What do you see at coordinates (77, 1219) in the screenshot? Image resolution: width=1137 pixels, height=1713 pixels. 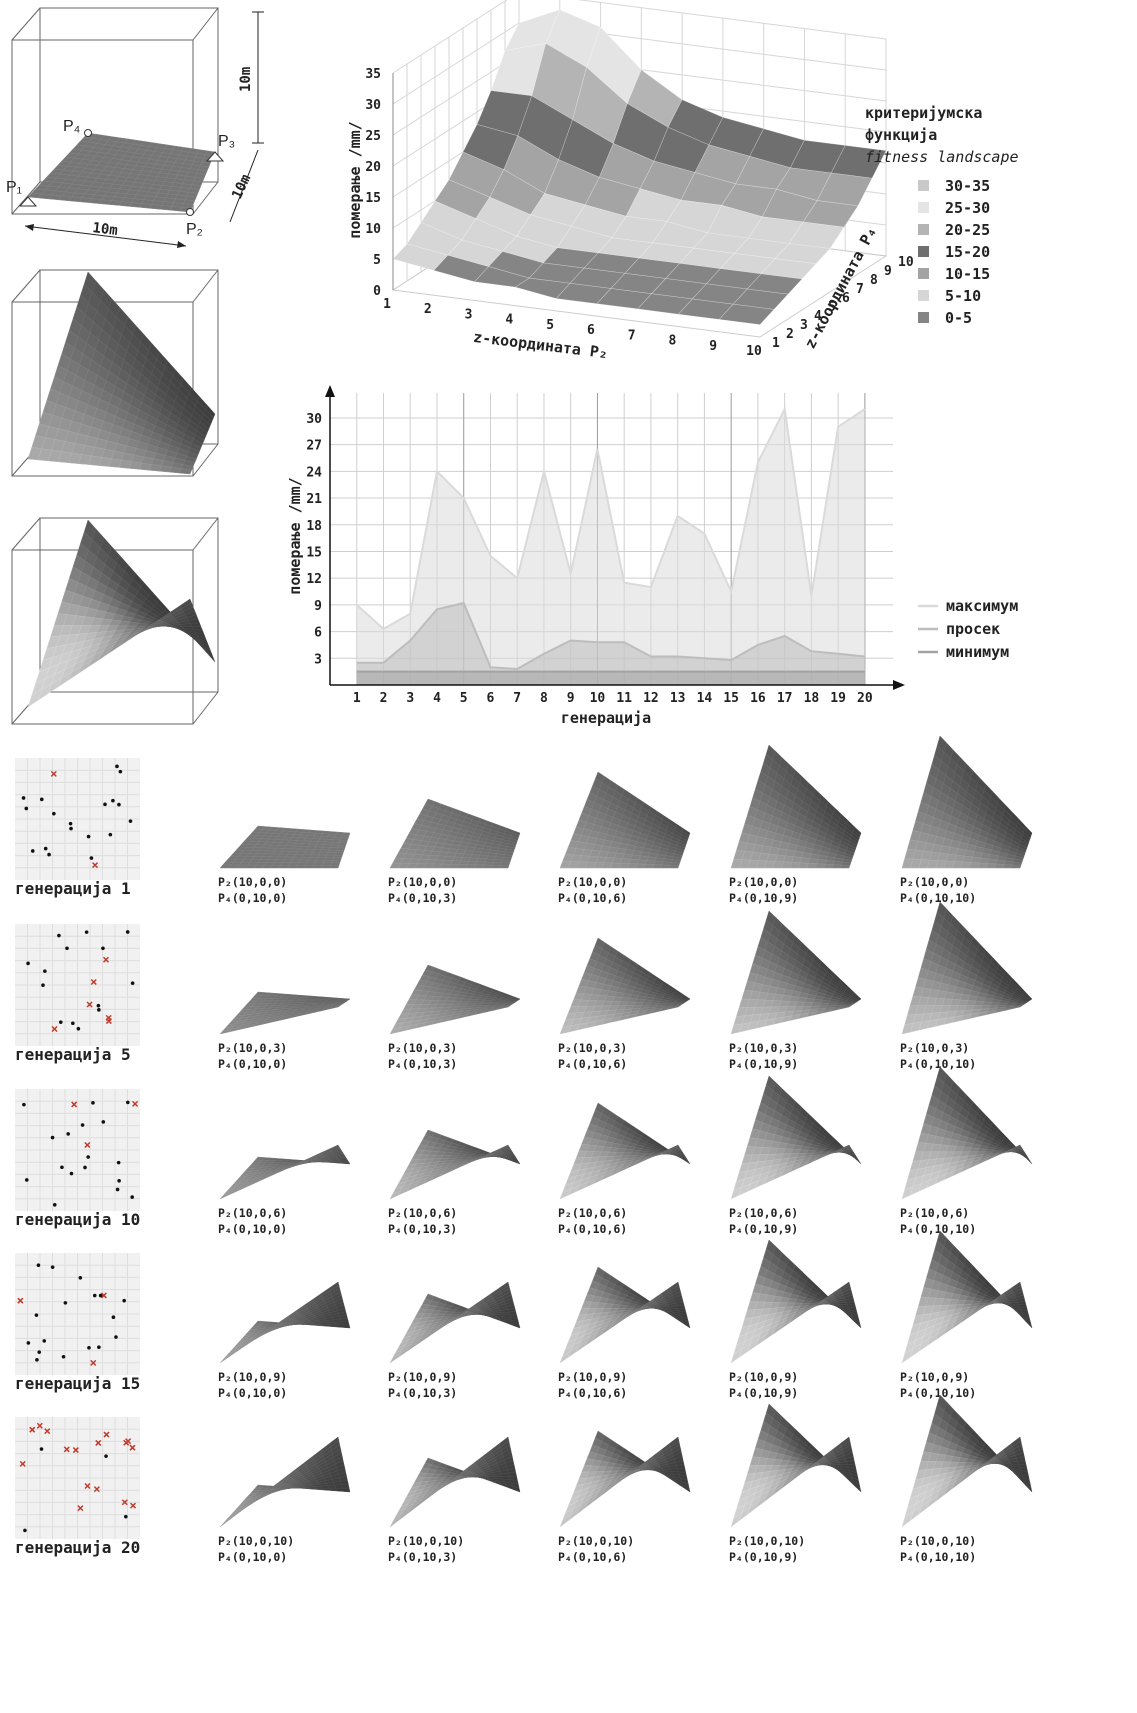 I see `generation-label: генерација 10` at bounding box center [77, 1219].